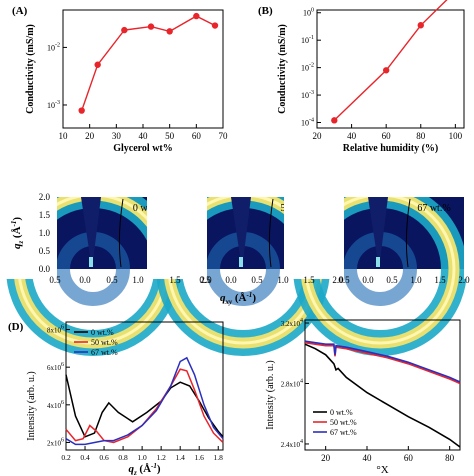 This screenshot has width=474, height=476. What do you see at coordinates (161, 457) in the screenshot?
I see `x-tick-label: 1.2` at bounding box center [161, 457].